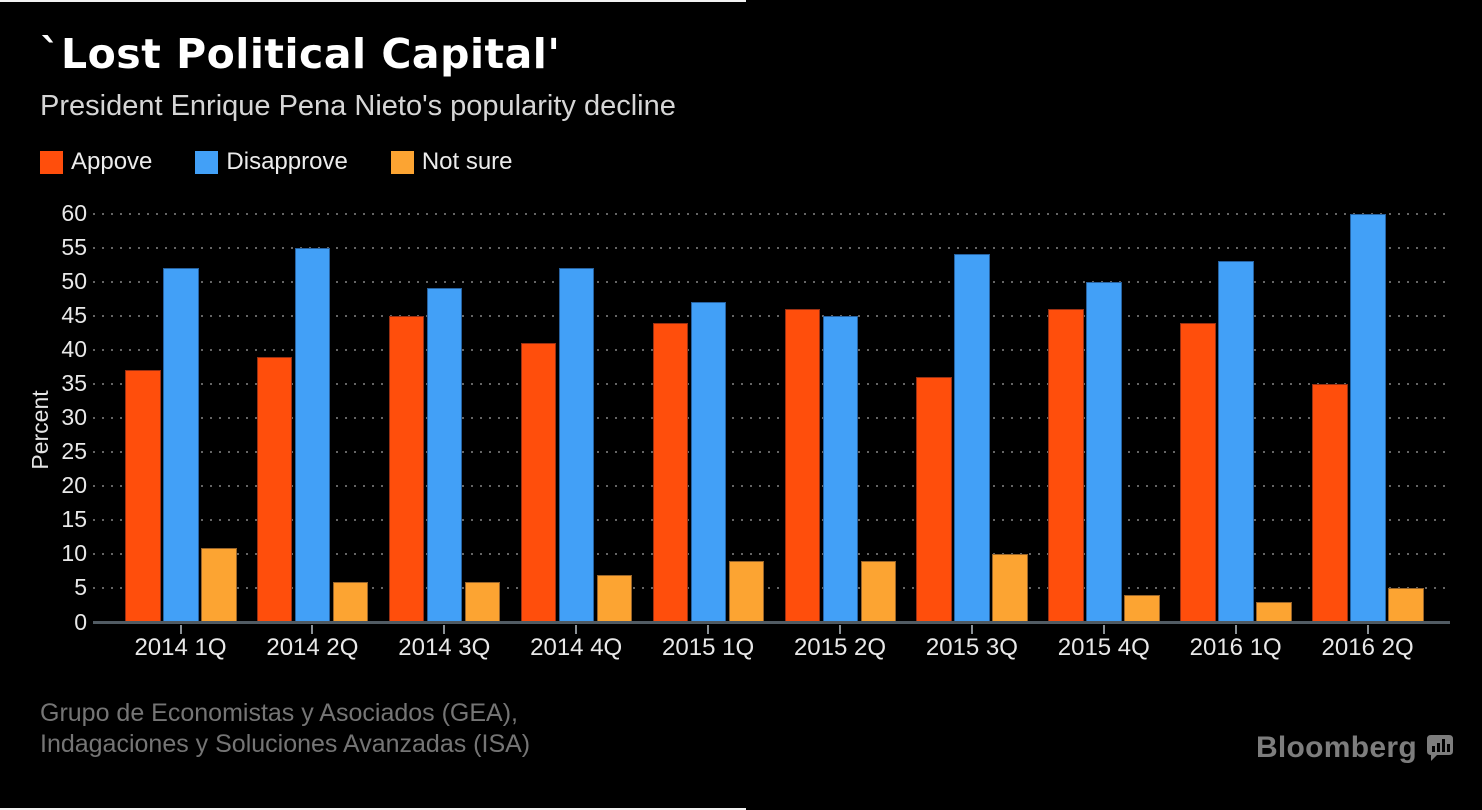 Image resolution: width=1482 pixels, height=810 pixels. What do you see at coordinates (467, 161) in the screenshot?
I see `legend-label-notsure: Not sure` at bounding box center [467, 161].